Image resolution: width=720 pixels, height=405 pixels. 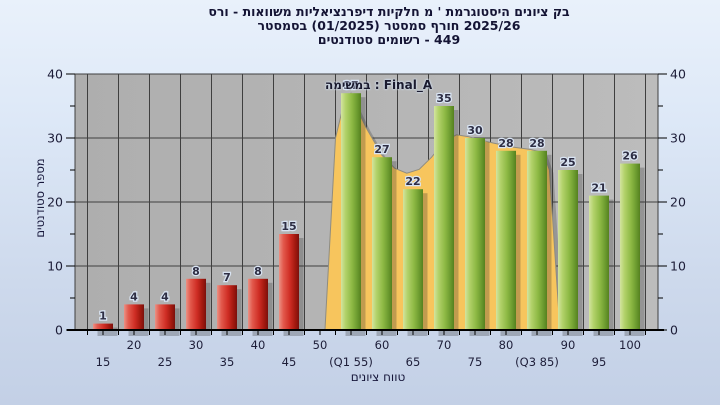 I want to click on x-tick-label-95: 95, so click(x=599, y=362).